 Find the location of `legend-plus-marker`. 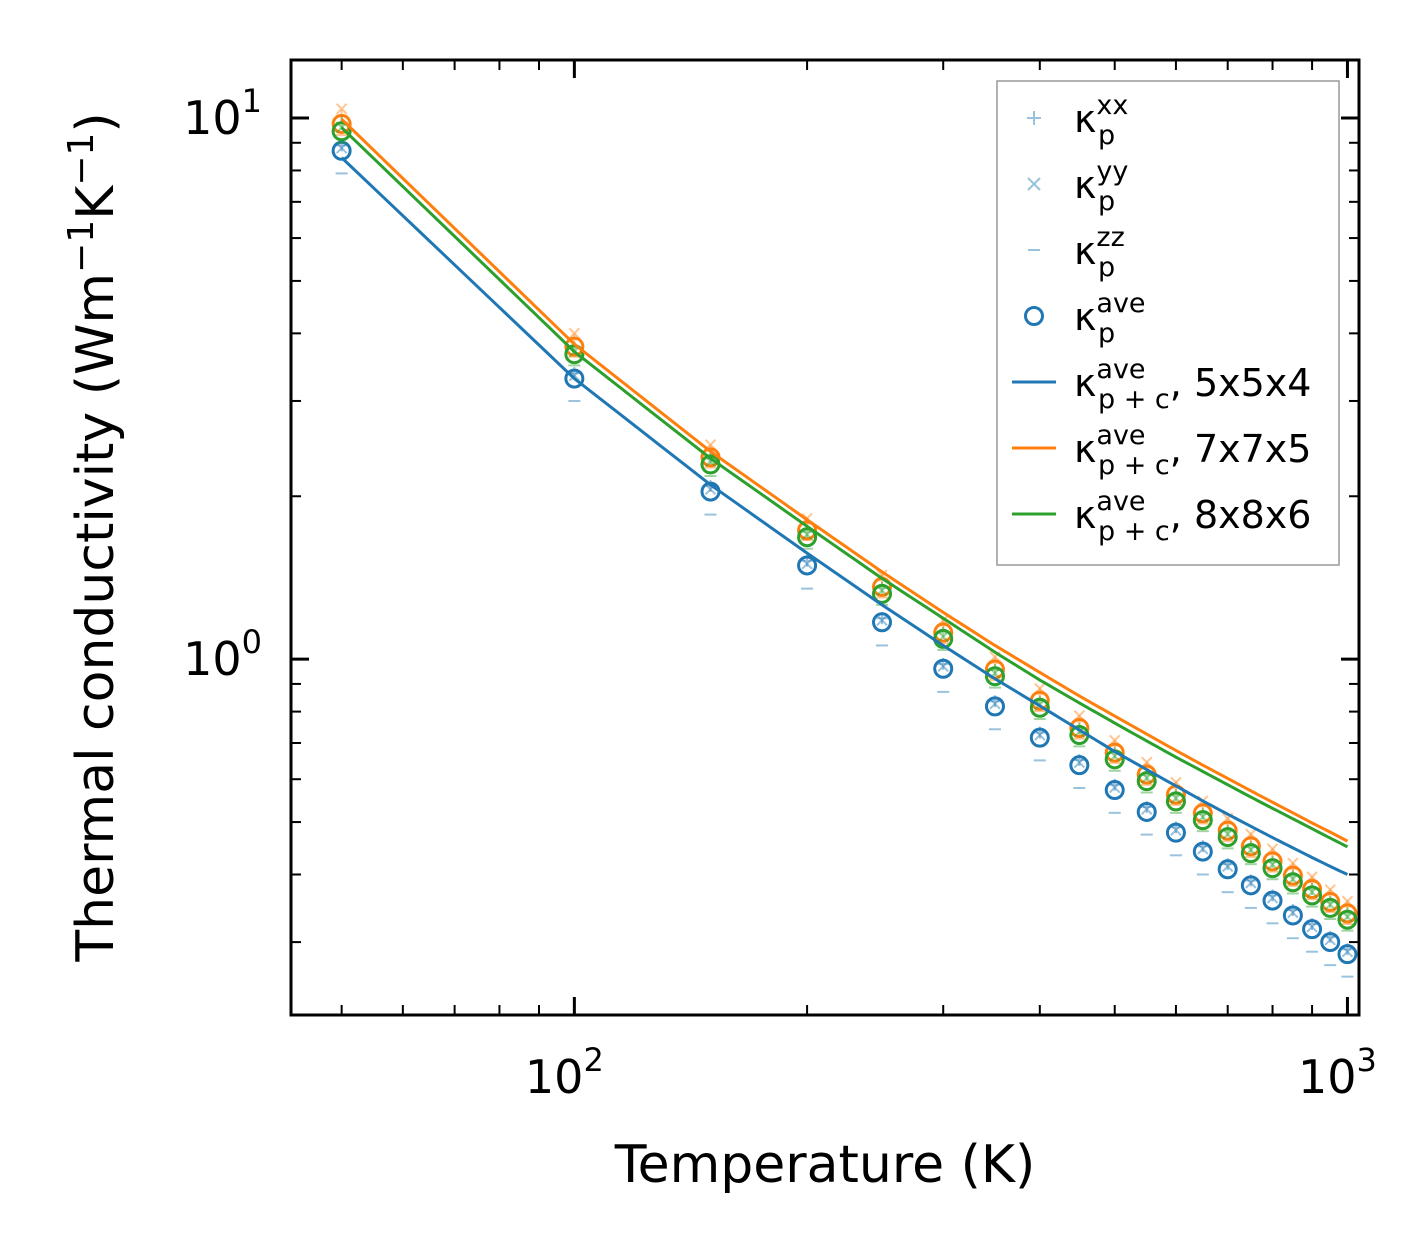

legend-plus-marker is located at coordinates (1034, 118).